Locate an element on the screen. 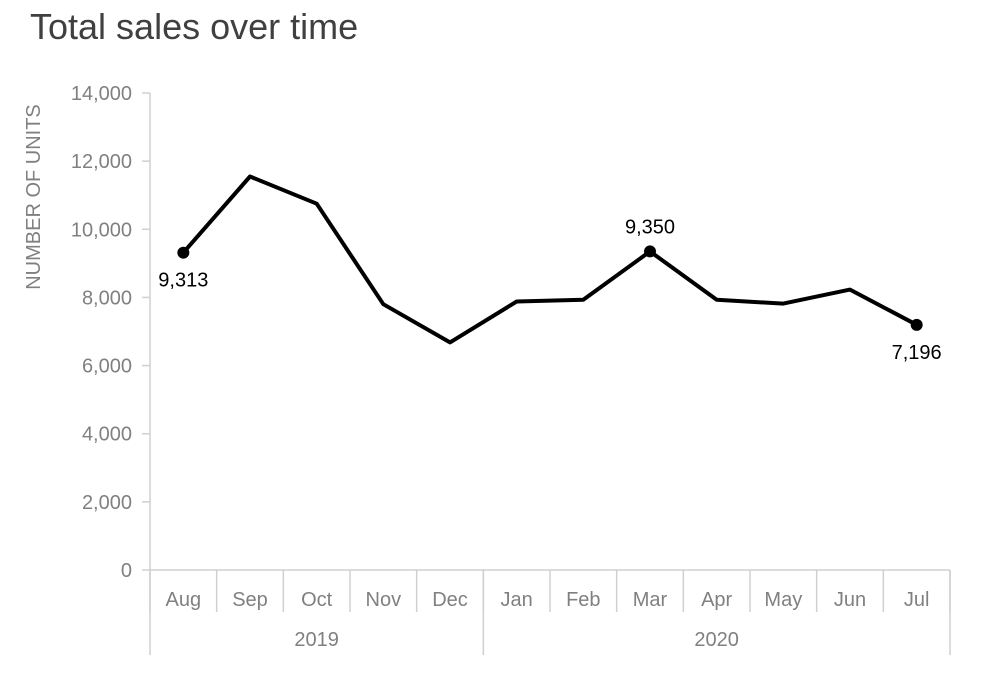 This screenshot has width=1000, height=678. y-tick-label: 2,000 is located at coordinates (107, 503).